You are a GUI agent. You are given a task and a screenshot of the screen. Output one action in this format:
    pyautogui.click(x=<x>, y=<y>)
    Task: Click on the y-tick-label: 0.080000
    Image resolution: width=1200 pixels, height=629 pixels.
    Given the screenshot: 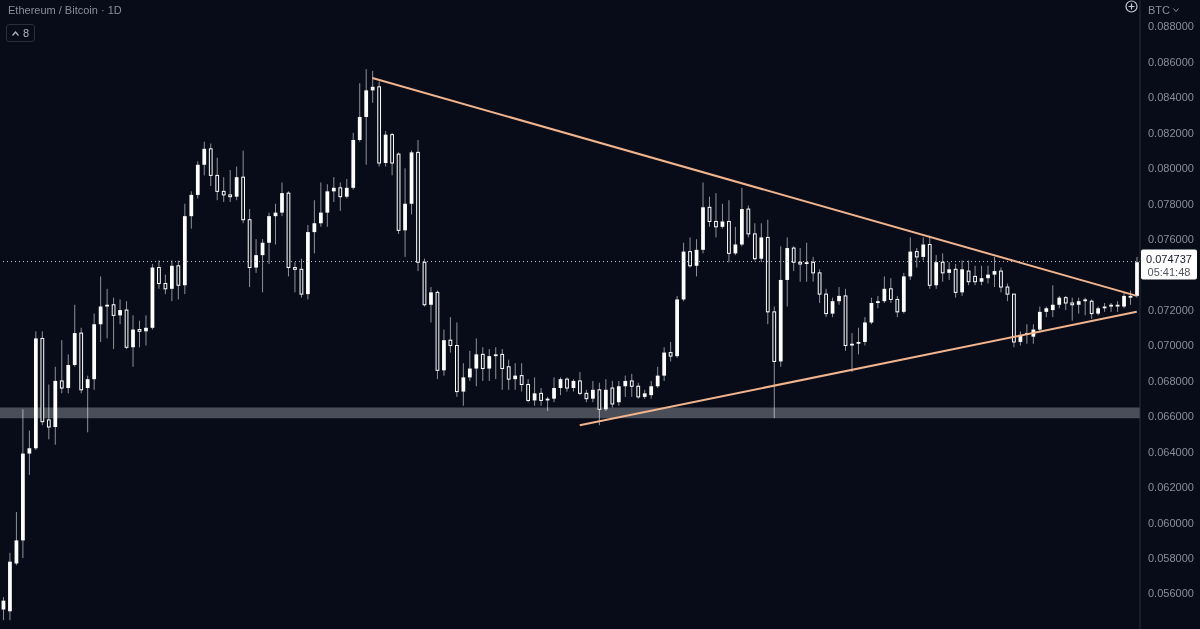 What is the action you would take?
    pyautogui.click(x=1171, y=168)
    